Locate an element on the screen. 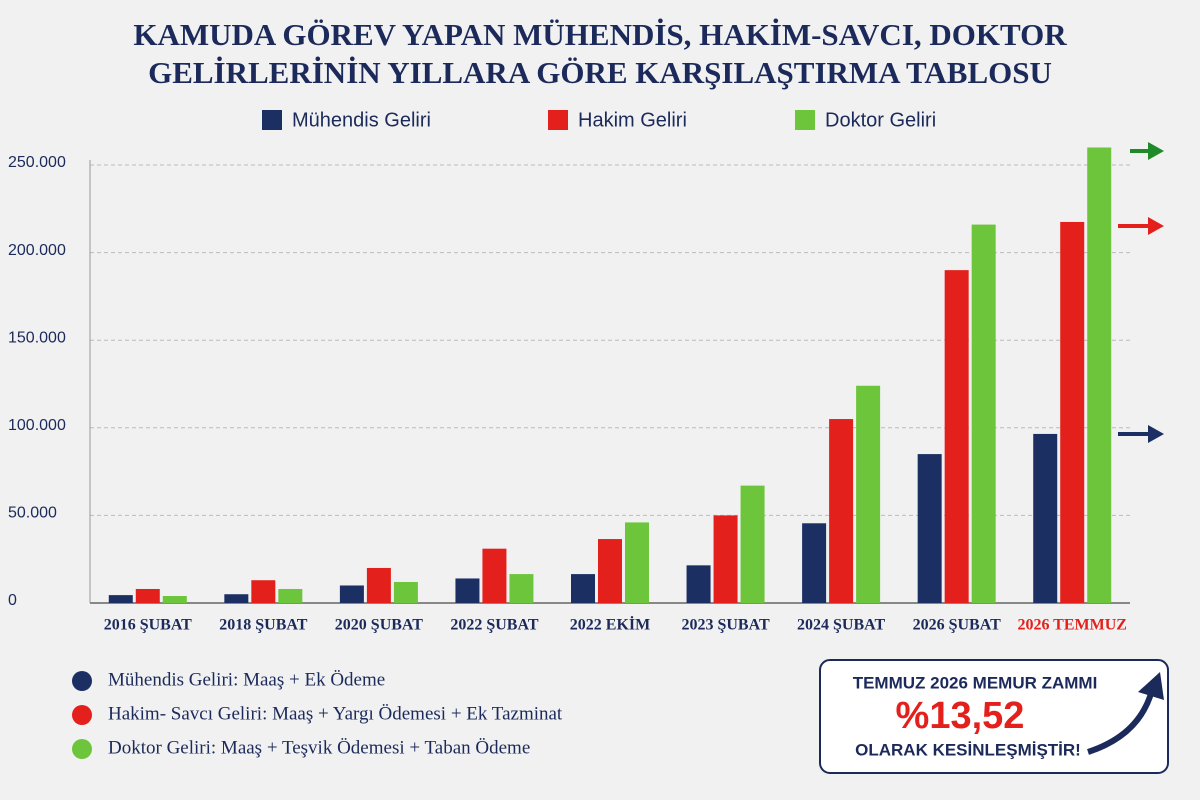  callout-box is located at coordinates (994, 716).